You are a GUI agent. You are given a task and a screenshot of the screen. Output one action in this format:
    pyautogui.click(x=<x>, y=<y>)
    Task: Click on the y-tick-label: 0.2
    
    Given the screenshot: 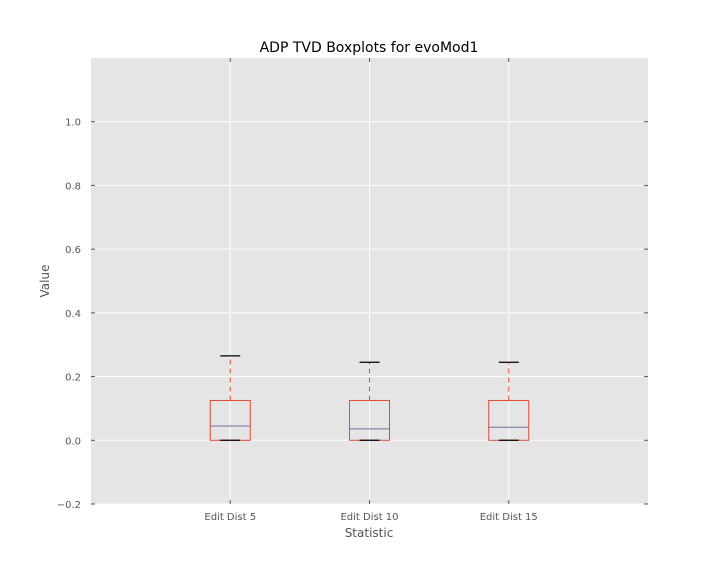 What is the action you would take?
    pyautogui.click(x=73, y=378)
    